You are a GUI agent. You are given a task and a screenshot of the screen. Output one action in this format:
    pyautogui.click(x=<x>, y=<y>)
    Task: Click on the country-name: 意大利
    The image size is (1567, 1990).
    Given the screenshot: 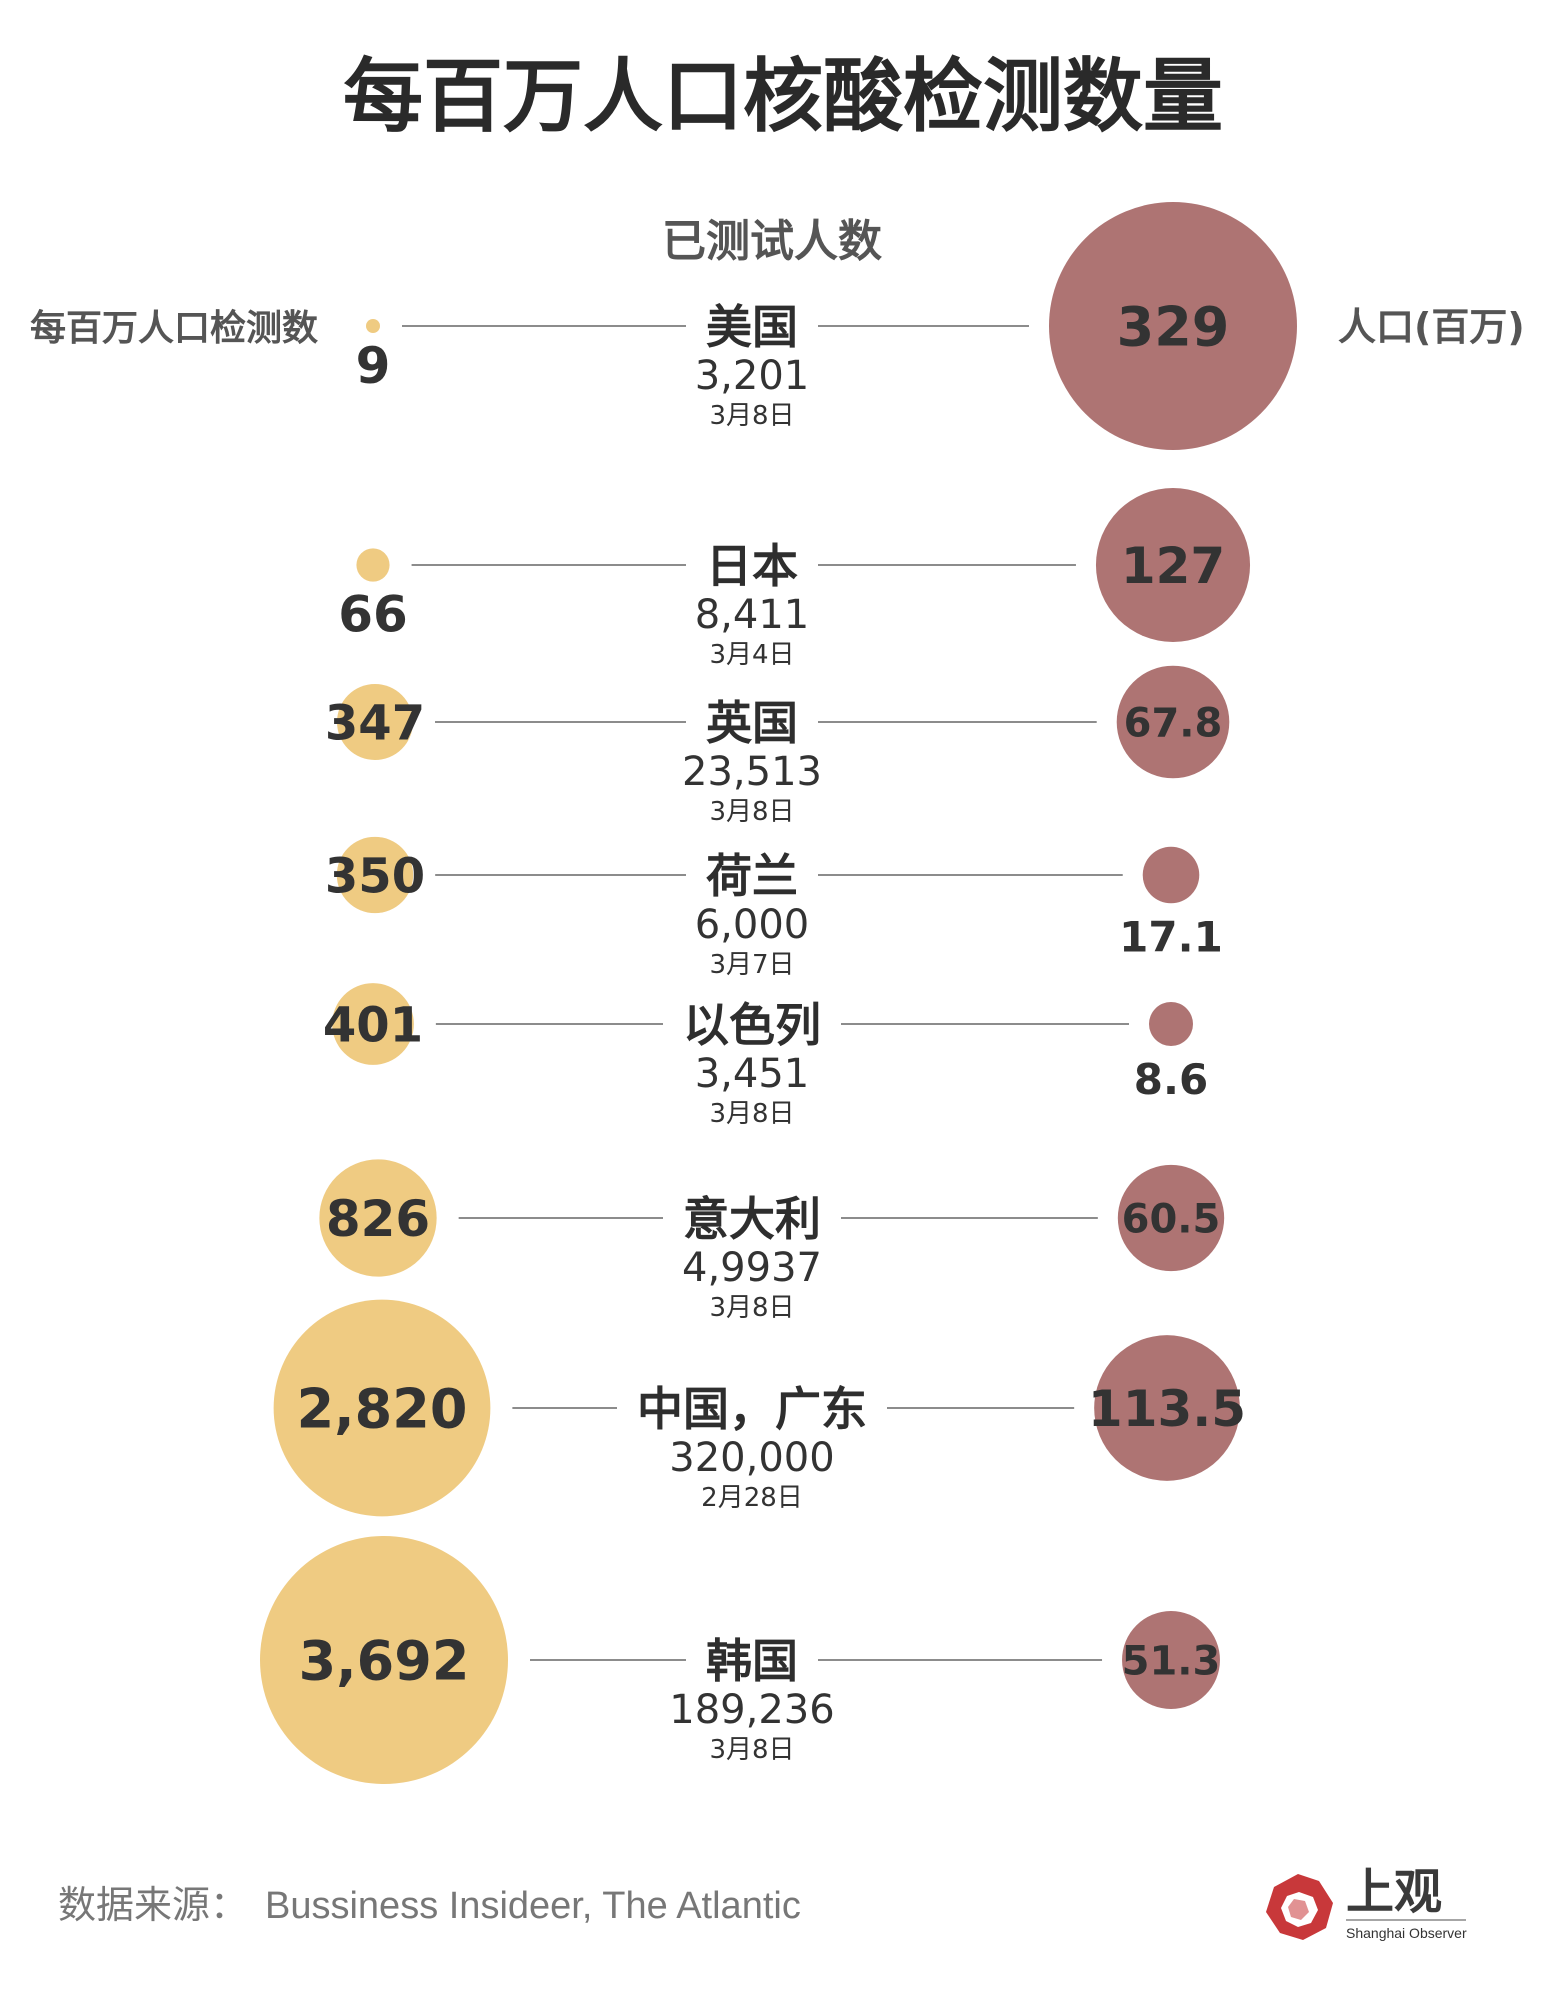 What is the action you would take?
    pyautogui.click(x=752, y=1219)
    